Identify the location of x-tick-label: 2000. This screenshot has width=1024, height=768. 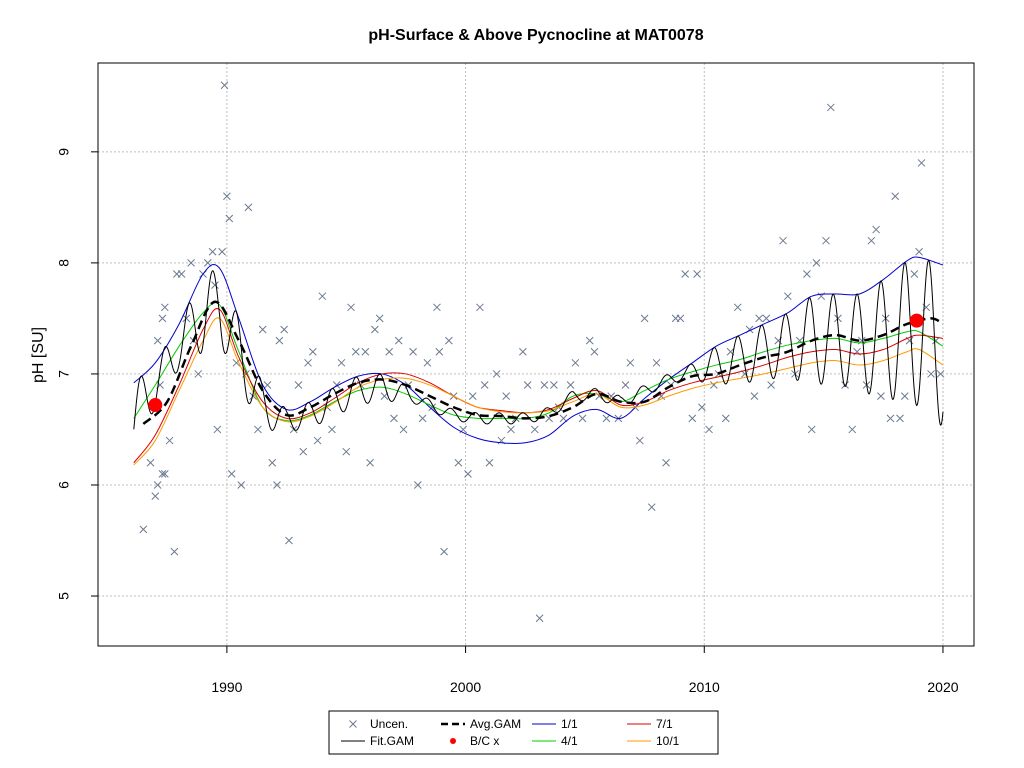
(465, 687).